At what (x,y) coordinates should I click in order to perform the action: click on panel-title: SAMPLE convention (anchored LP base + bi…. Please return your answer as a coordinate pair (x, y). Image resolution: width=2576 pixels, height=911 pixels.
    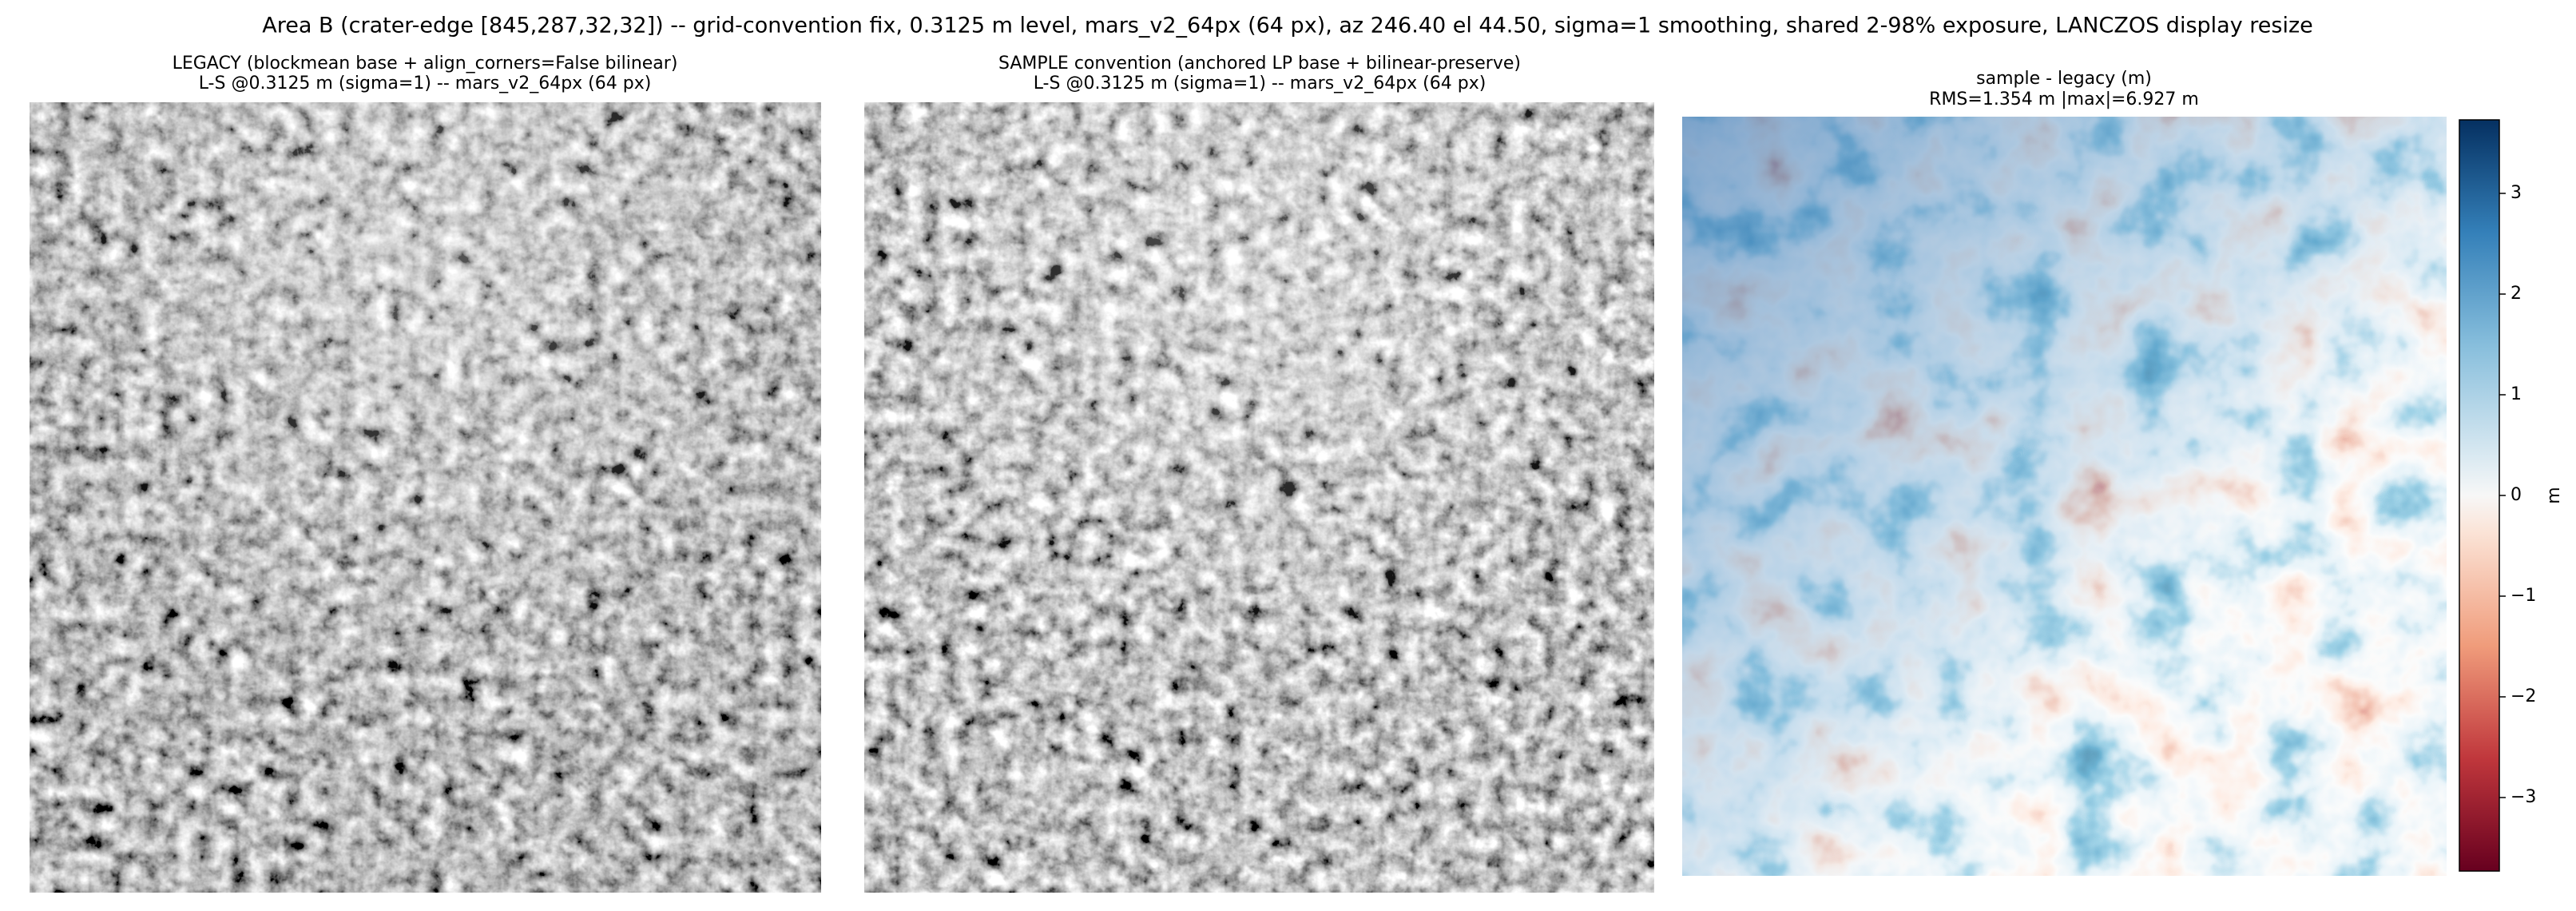
    Looking at the image, I should click on (1259, 64).